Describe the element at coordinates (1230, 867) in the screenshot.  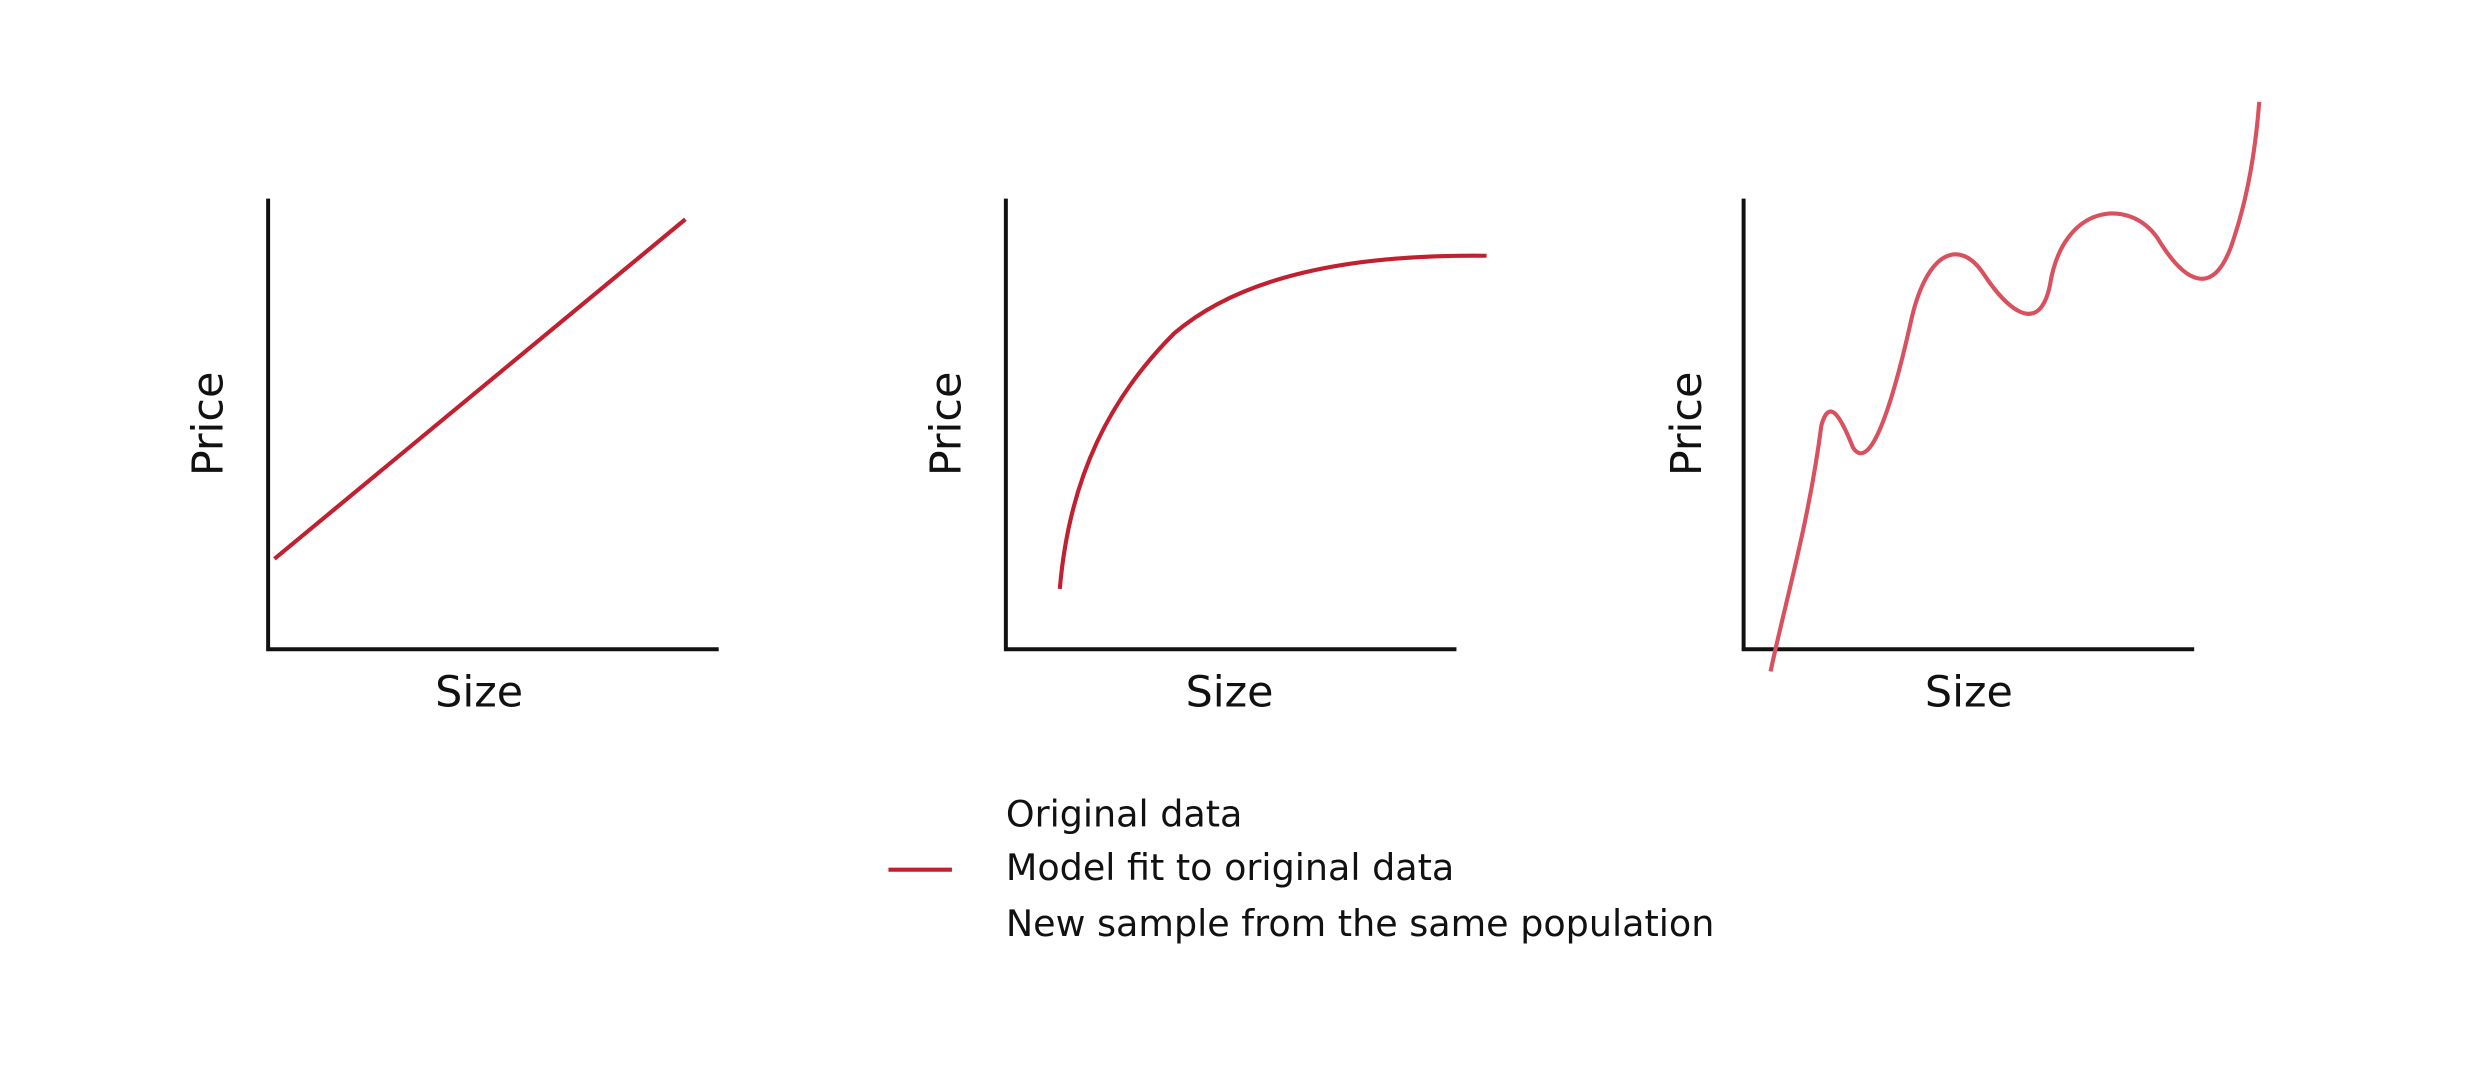
I see `legend-label: Model fit to original data` at that location.